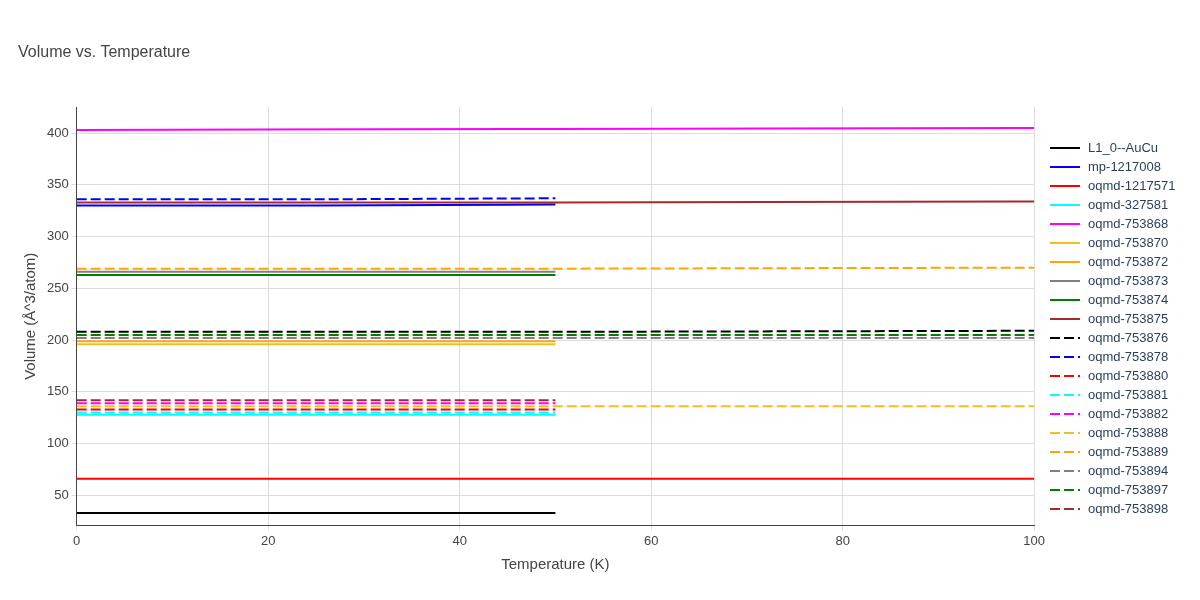 This screenshot has width=1200, height=600. Describe the element at coordinates (1128, 394) in the screenshot. I see `legend-label: oqmd-753881` at that location.